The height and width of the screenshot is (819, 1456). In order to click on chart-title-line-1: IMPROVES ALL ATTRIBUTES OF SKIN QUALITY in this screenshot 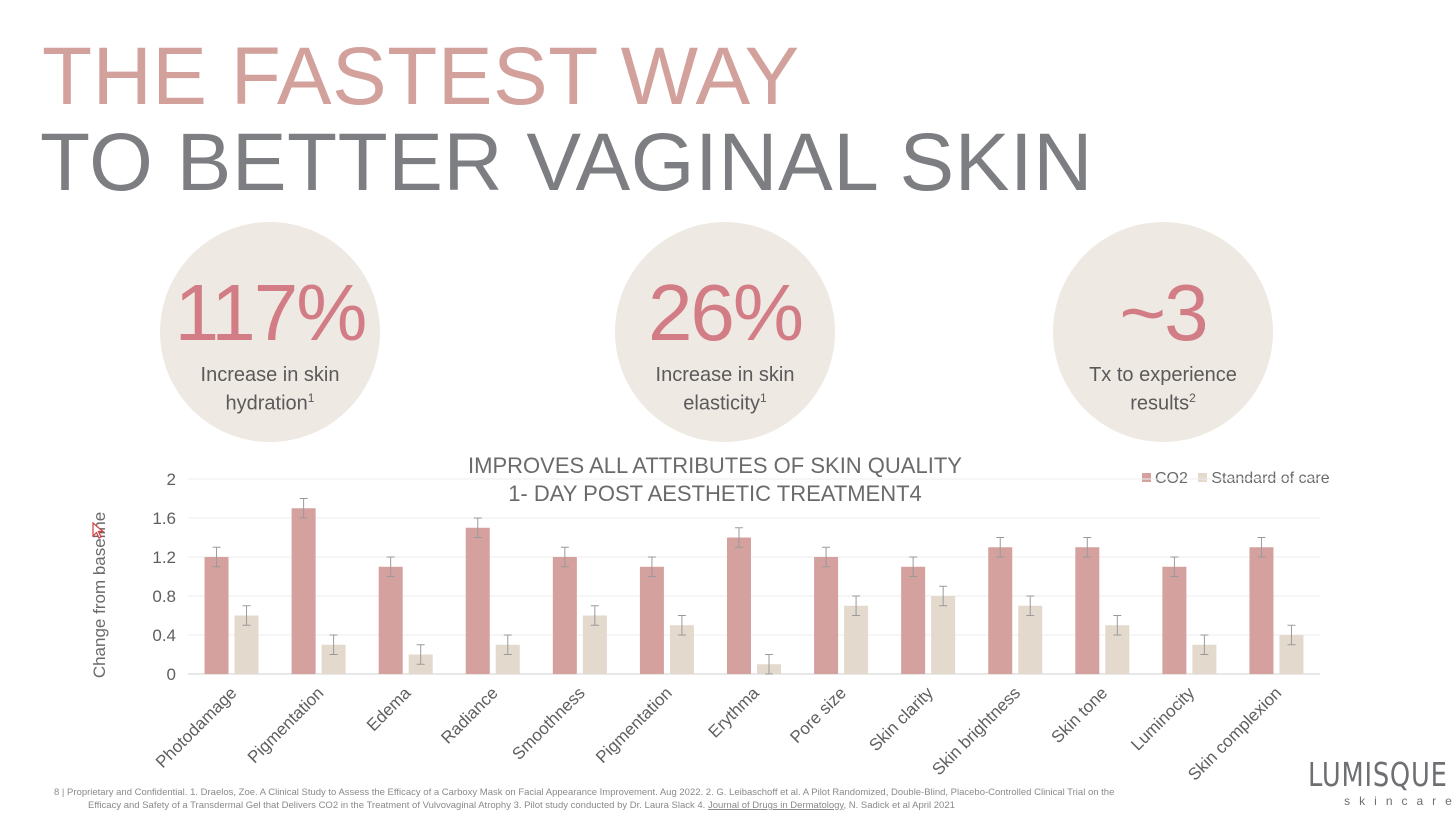, I will do `click(715, 465)`.